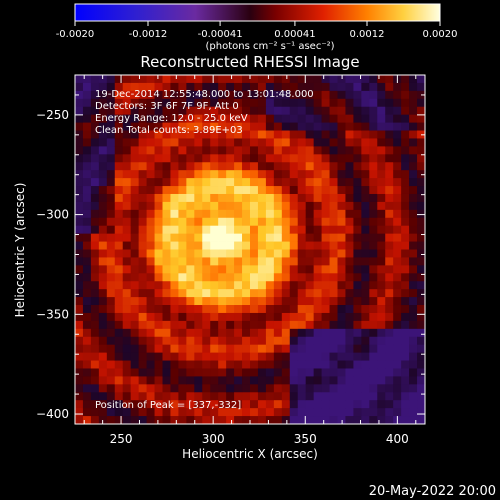  What do you see at coordinates (440, 34) in the screenshot?
I see `colorbar-tick-label: 0.0020` at bounding box center [440, 34].